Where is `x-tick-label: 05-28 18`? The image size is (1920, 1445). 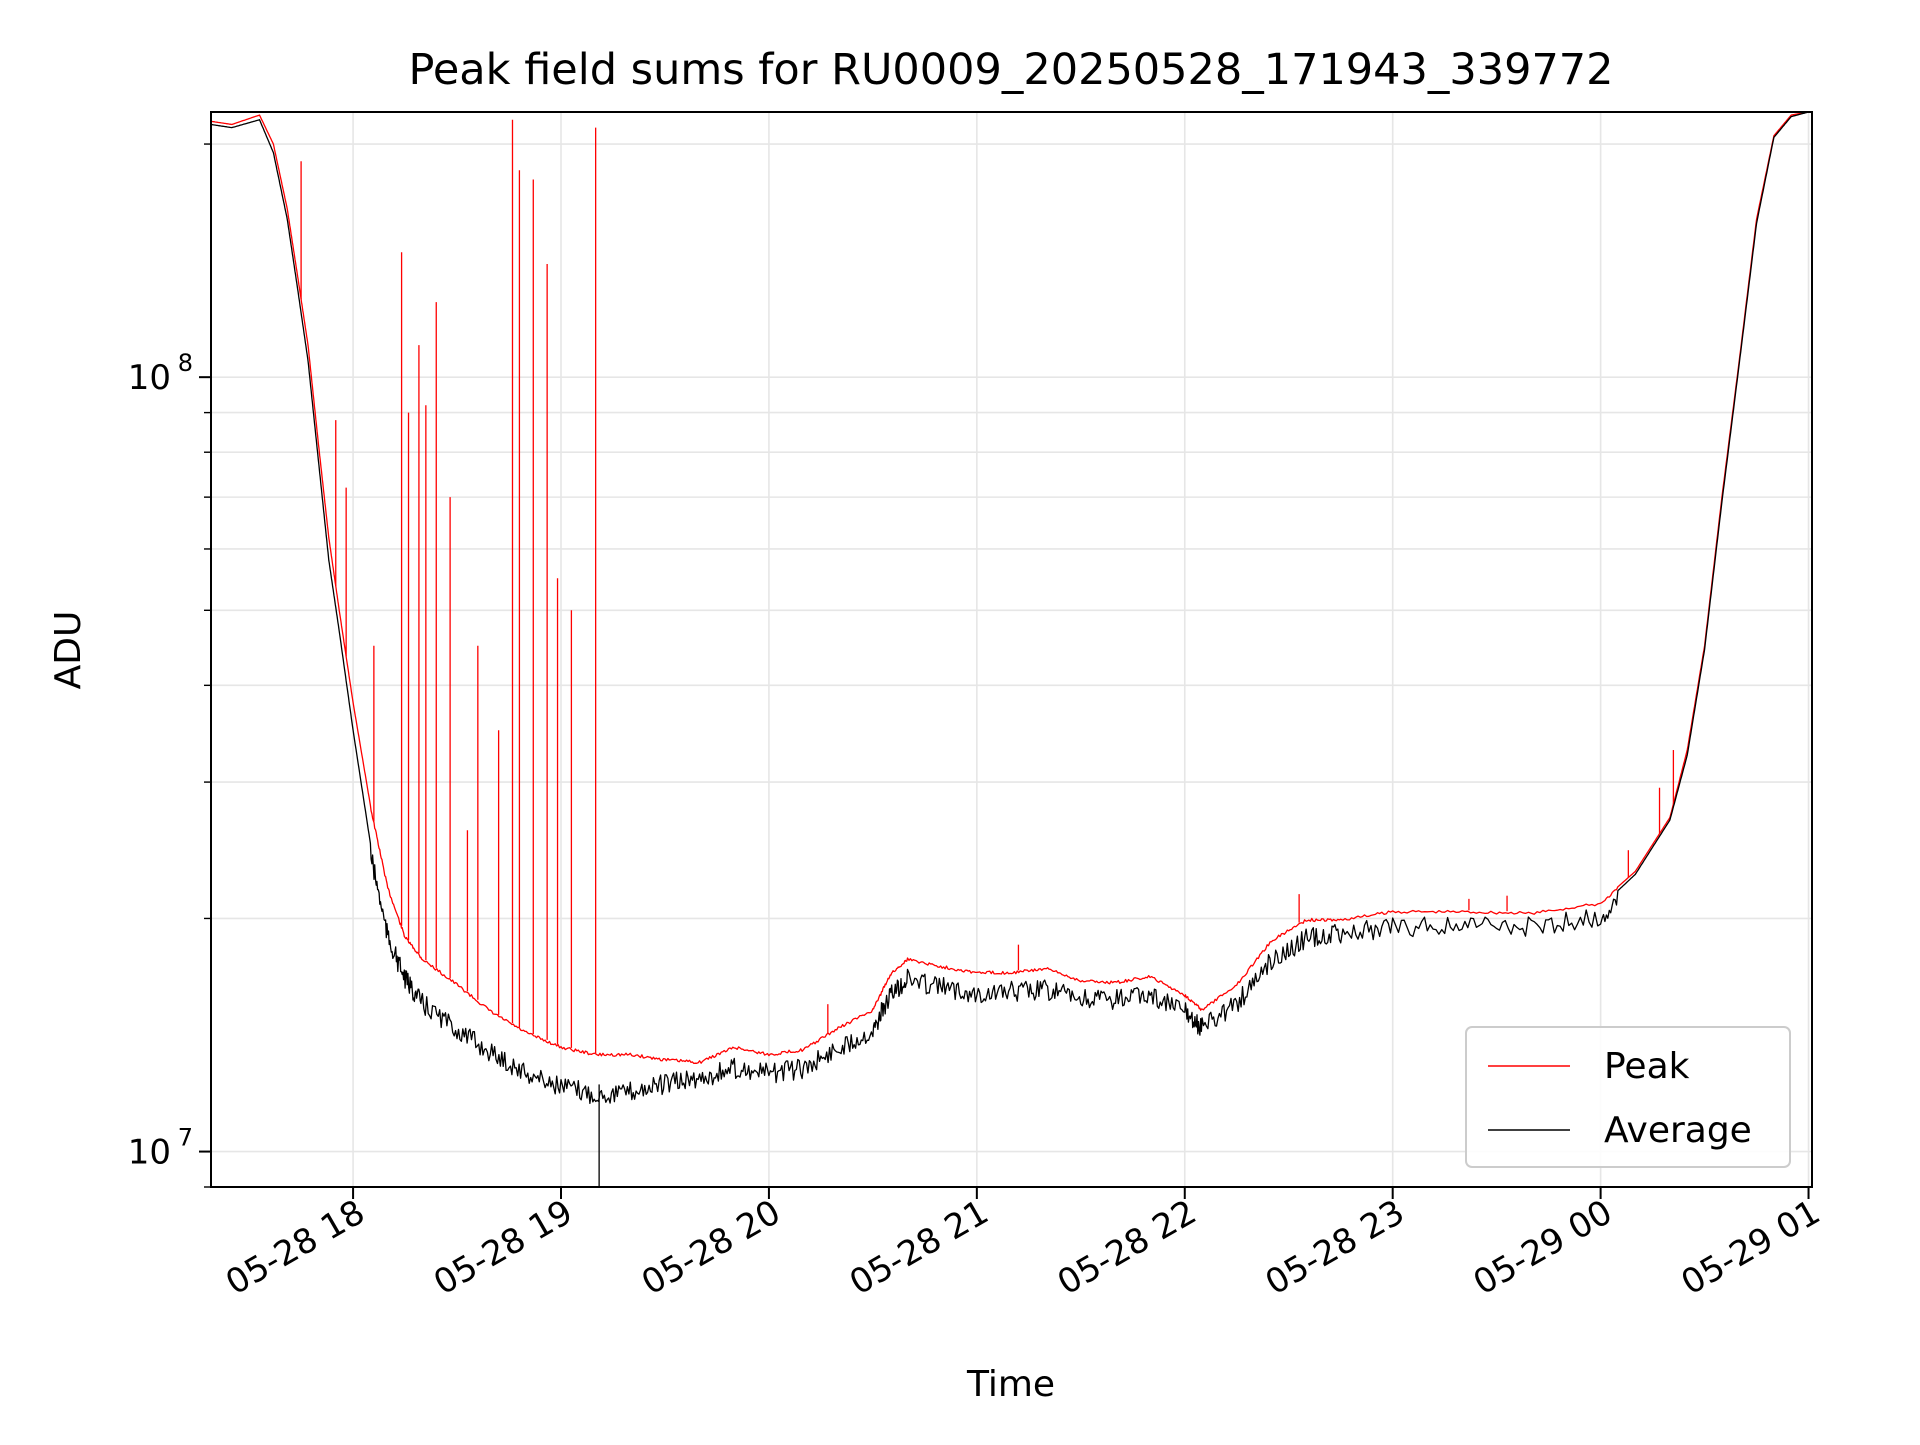 x-tick-label: 05-28 18 is located at coordinates (295, 1247).